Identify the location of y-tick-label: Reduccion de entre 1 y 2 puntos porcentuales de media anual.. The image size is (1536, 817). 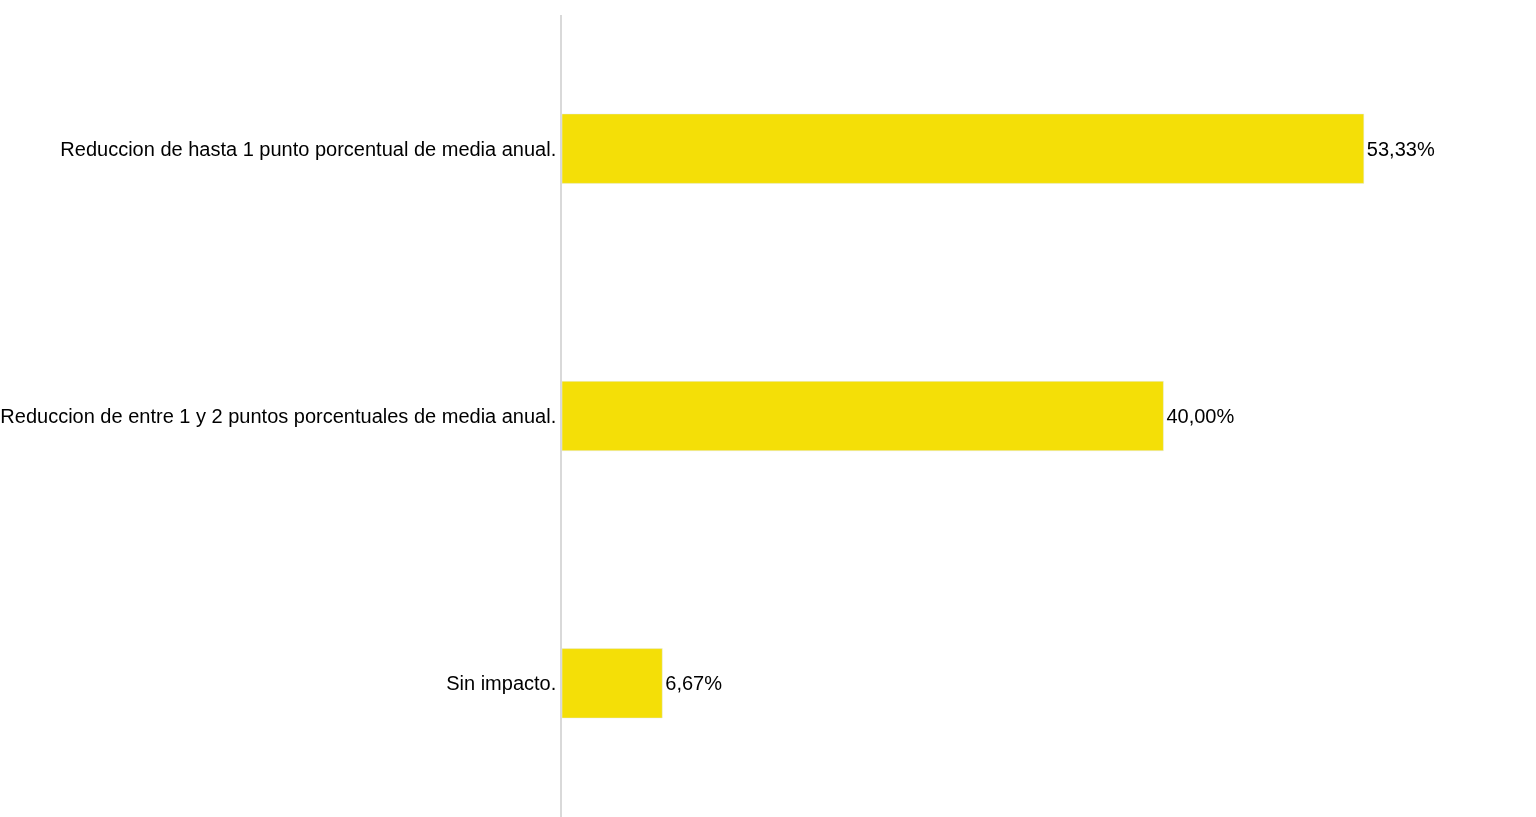
(278, 416).